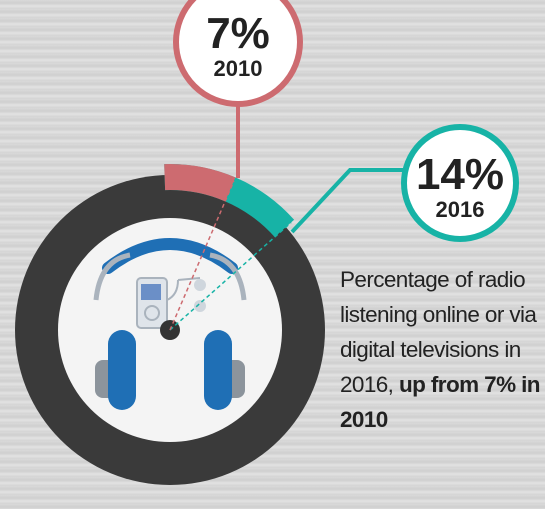  I want to click on connector, so click(347, 201).